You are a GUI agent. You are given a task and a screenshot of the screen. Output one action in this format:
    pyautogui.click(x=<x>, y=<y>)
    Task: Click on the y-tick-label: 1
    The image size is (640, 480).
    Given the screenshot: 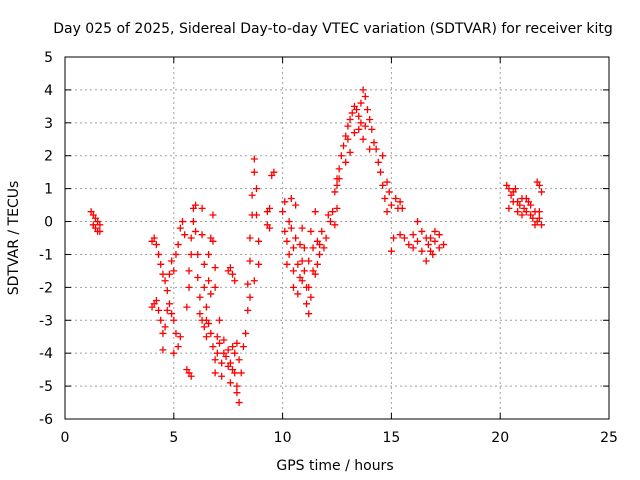 What is the action you would take?
    pyautogui.click(x=48, y=190)
    